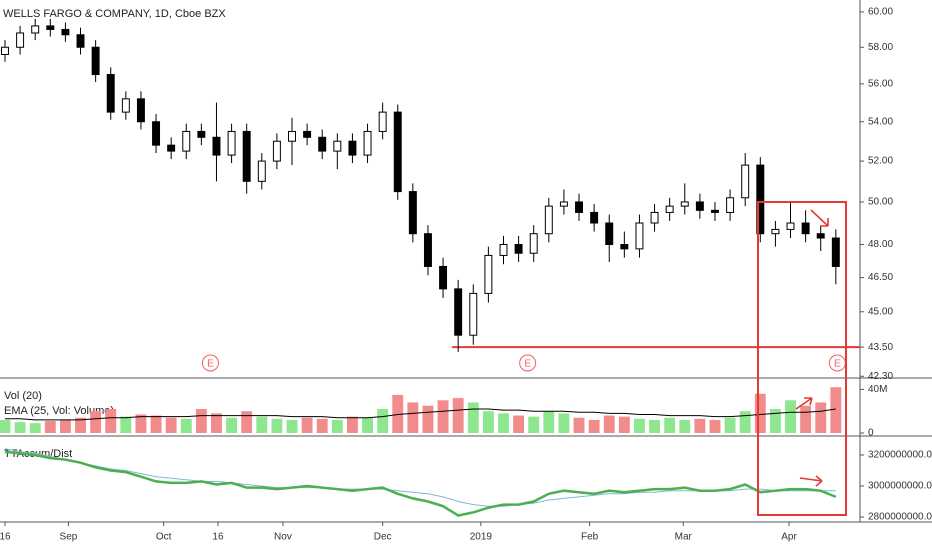 The width and height of the screenshot is (932, 550). What do you see at coordinates (23, 396) in the screenshot?
I see `volume-title: Vol (20)` at bounding box center [23, 396].